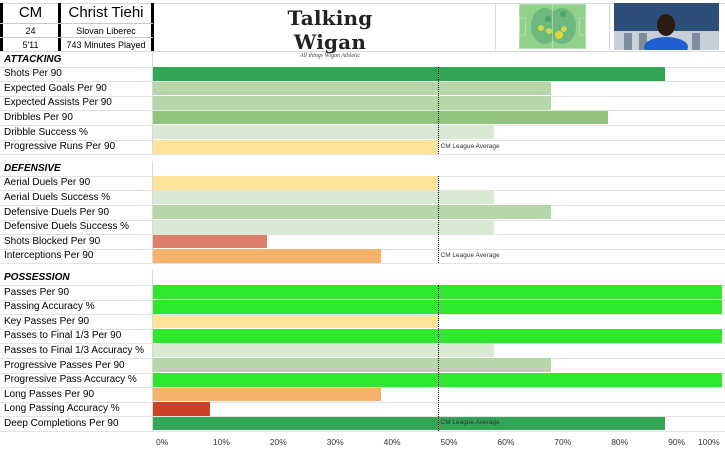  I want to click on heatmap-icon, so click(552, 26).